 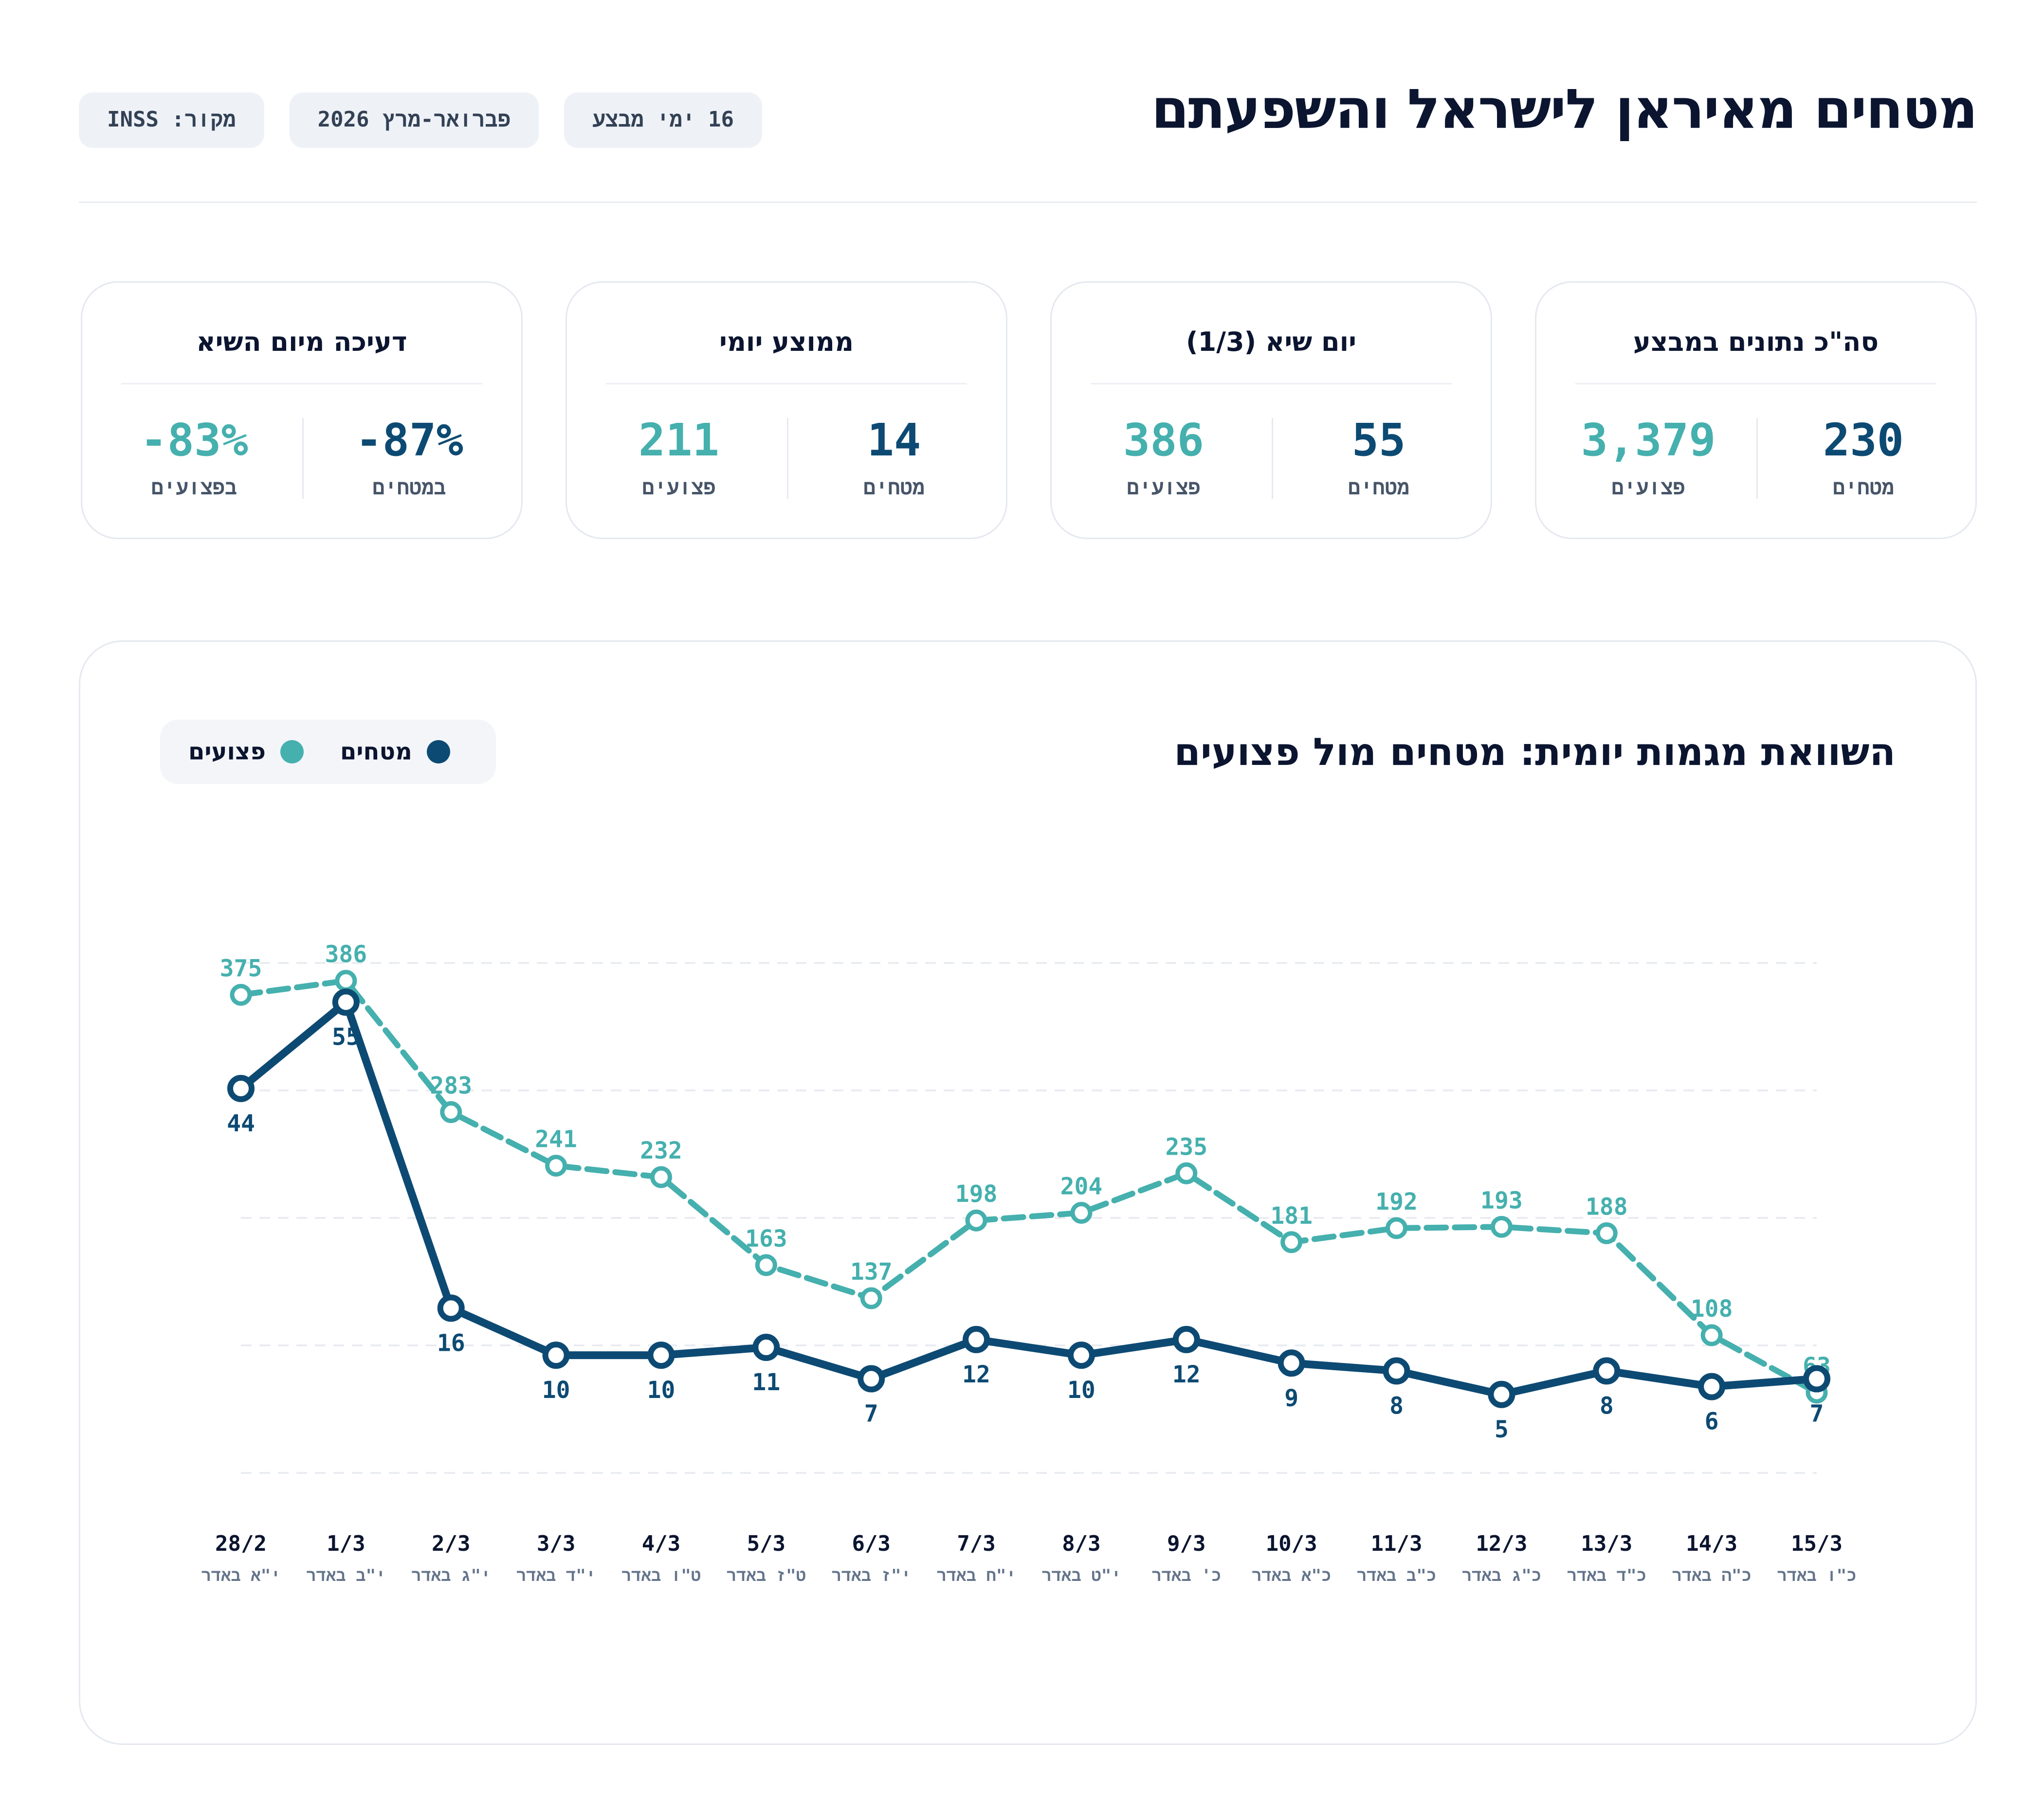 I want to click on stat-label: בפצועים, so click(x=194, y=487).